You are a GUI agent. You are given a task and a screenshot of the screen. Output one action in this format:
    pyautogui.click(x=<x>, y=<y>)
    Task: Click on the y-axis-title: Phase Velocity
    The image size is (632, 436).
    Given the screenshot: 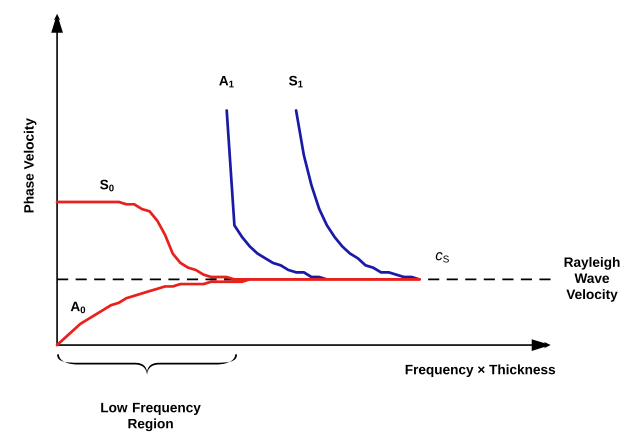 What is the action you would take?
    pyautogui.click(x=30, y=165)
    